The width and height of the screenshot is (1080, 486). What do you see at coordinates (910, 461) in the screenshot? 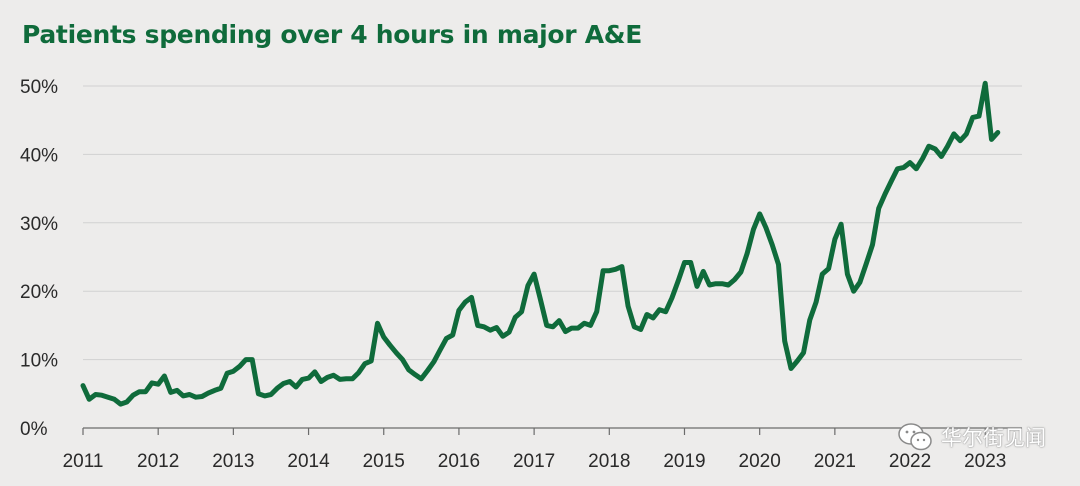
I see `x-tick-label: 2022` at bounding box center [910, 461].